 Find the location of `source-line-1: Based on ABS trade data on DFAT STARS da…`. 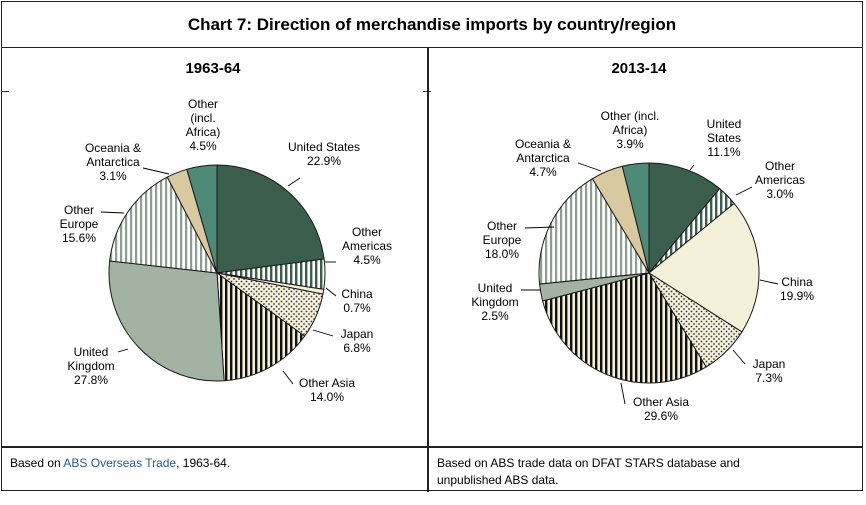

source-line-1: Based on ABS trade data on DFAT STARS da… is located at coordinates (588, 463).